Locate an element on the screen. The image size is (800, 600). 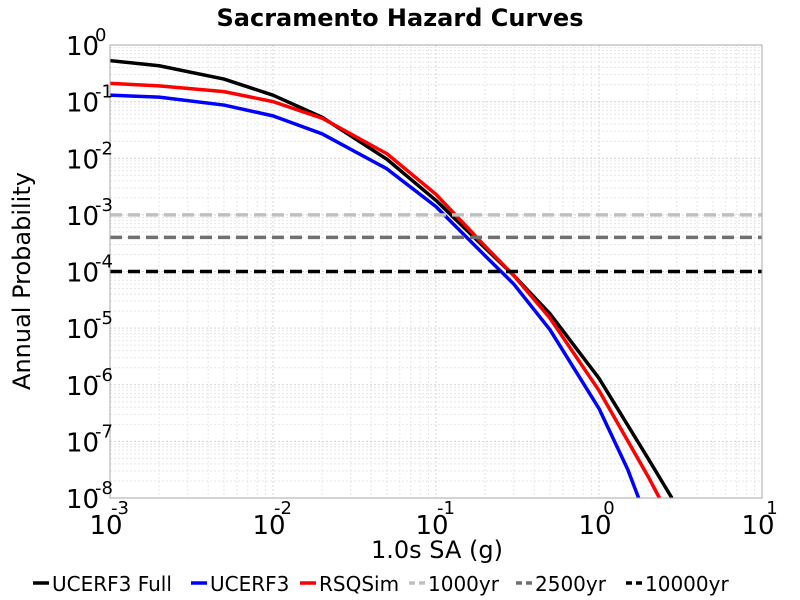
svg-text: 1 is located at coordinates (771, 508).